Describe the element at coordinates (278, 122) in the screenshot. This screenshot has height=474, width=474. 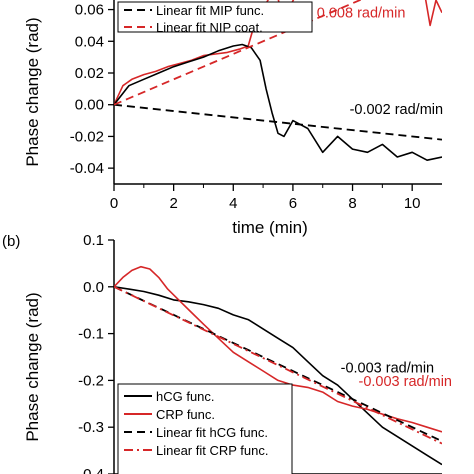
I see `series-line-linear-fit-mip-func` at that location.